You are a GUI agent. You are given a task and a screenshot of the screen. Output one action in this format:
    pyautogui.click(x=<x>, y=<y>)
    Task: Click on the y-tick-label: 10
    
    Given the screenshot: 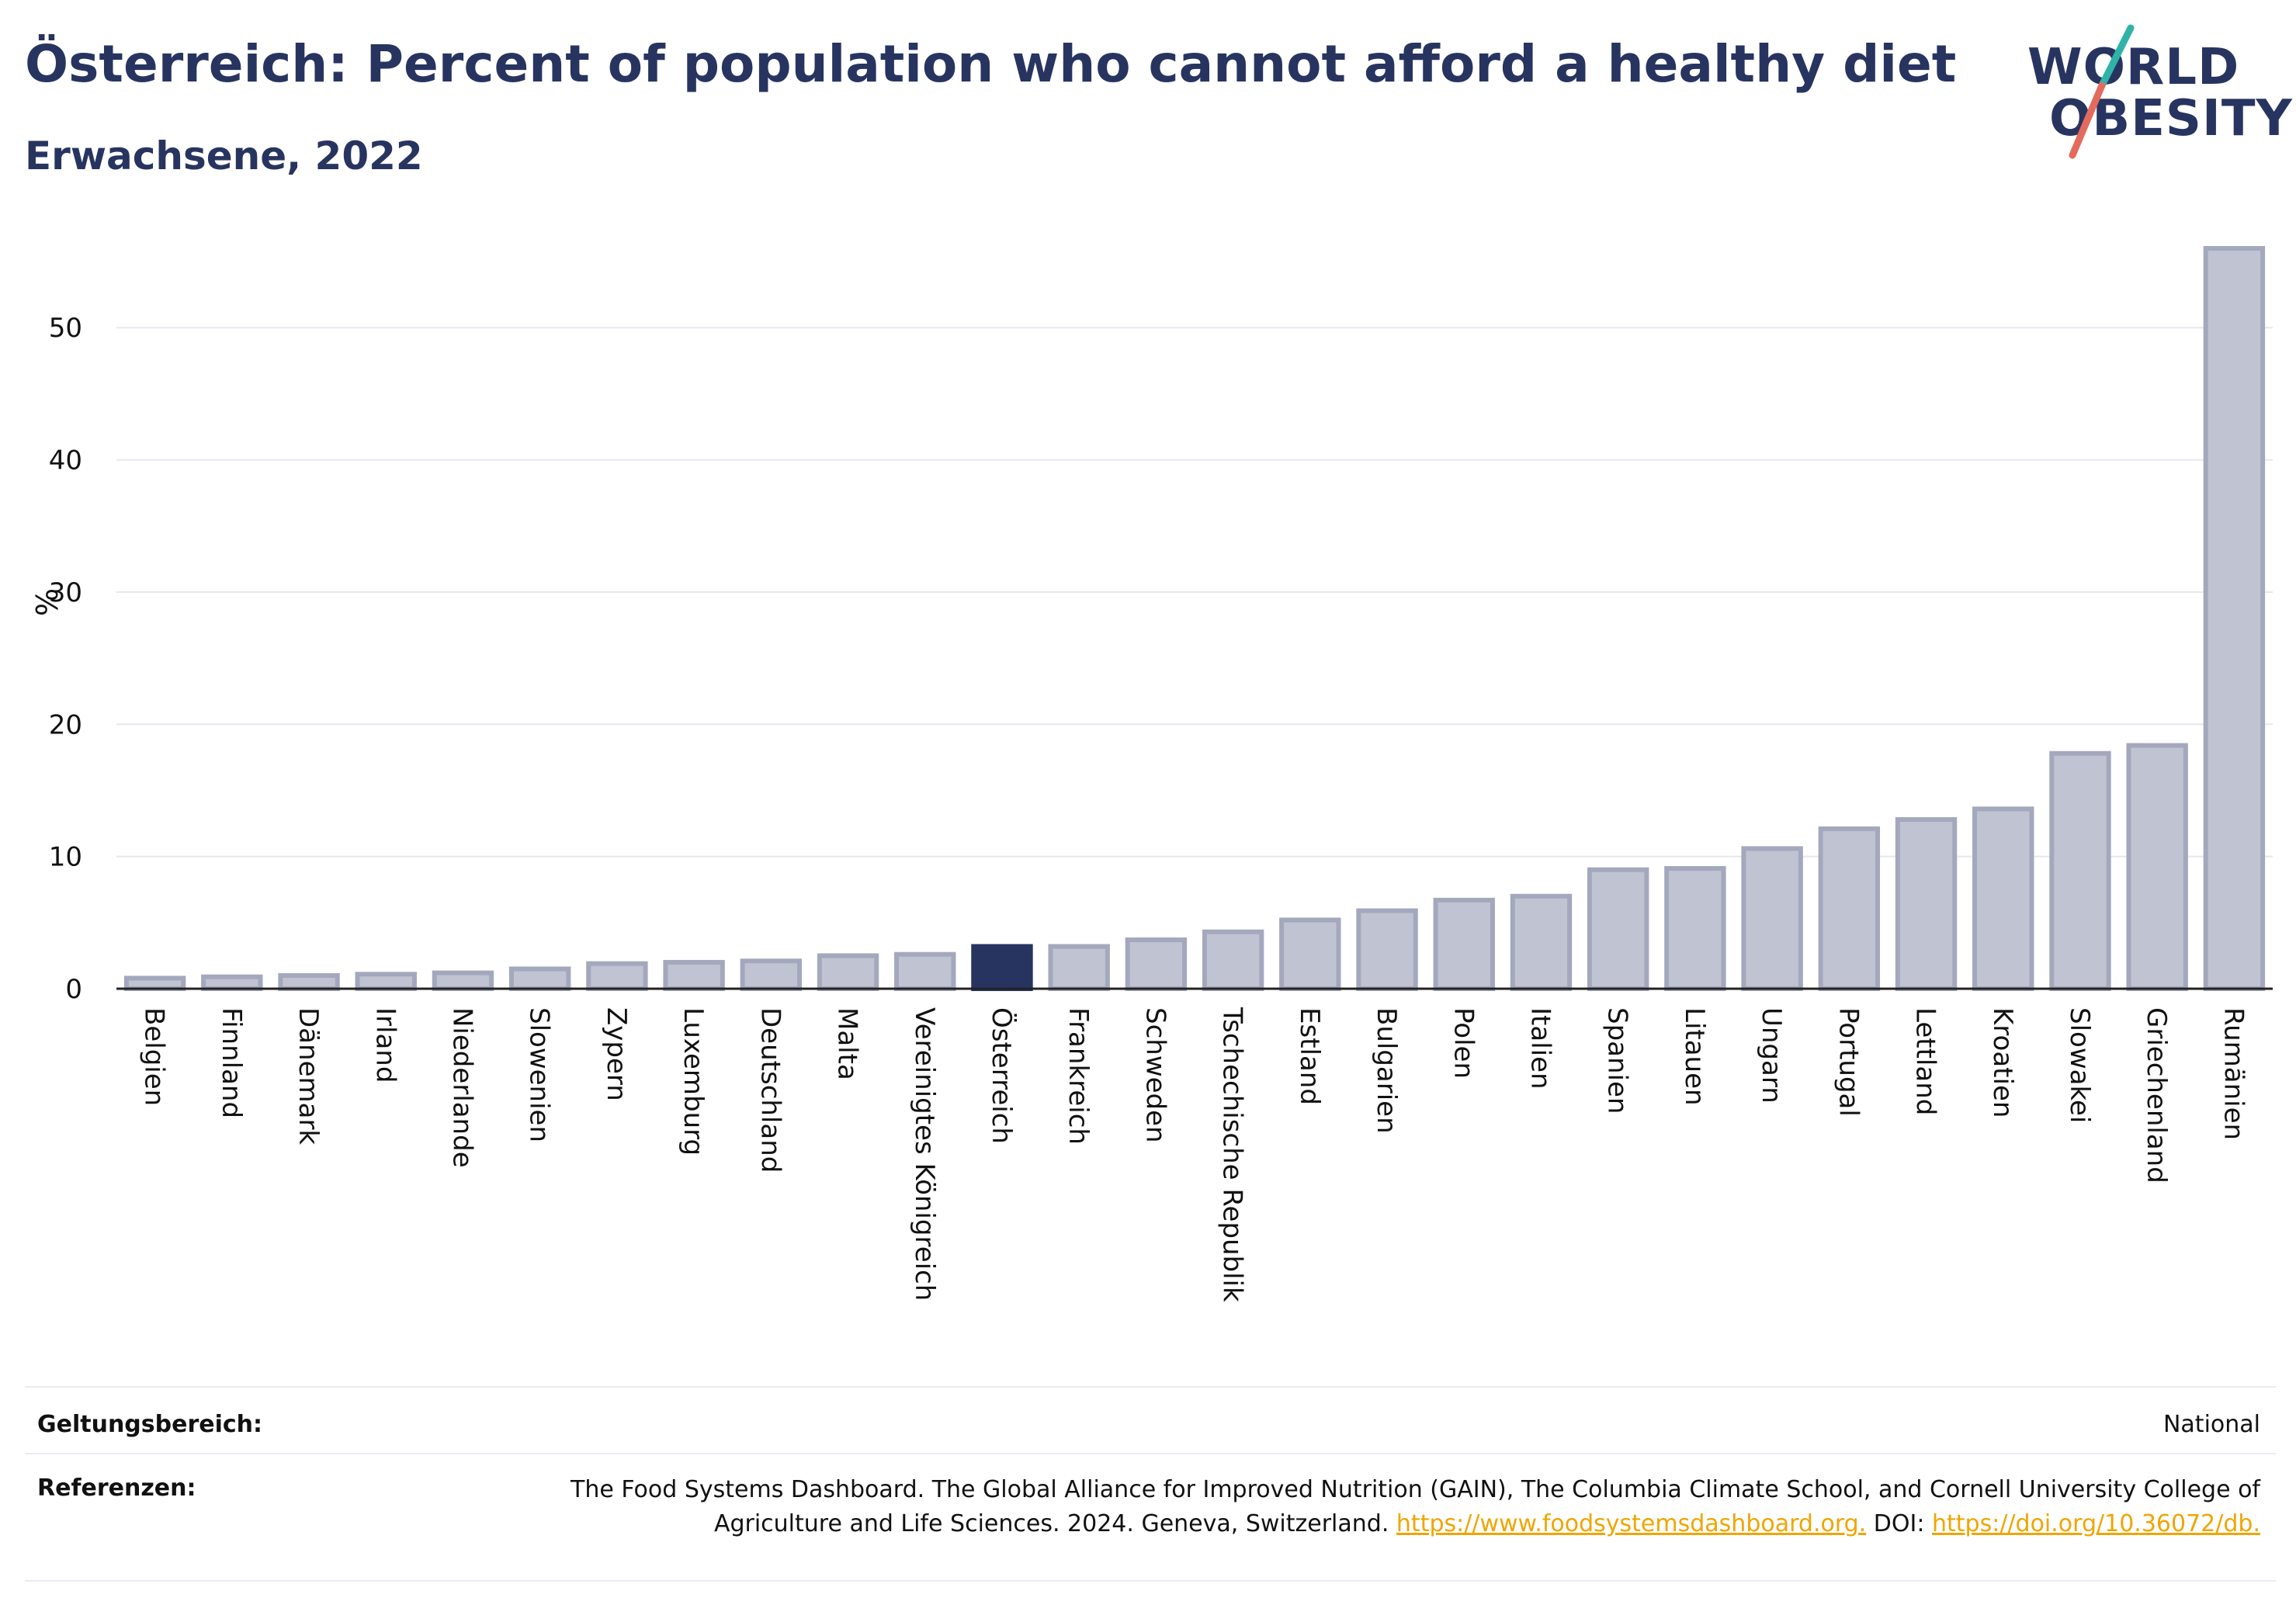 What is the action you would take?
    pyautogui.click(x=65, y=857)
    